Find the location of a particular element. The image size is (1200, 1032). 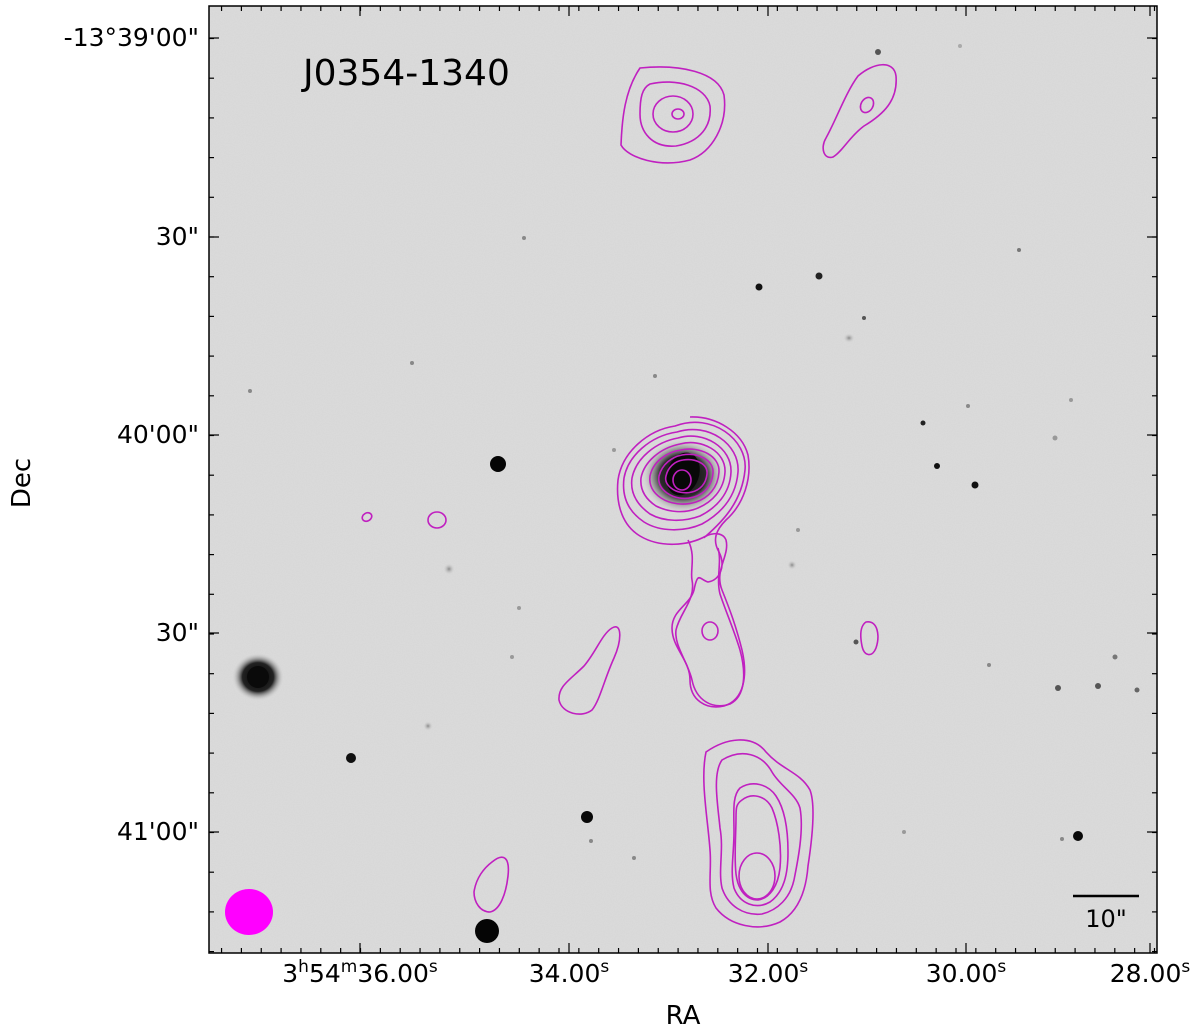

x-tick-label: 3h54m36.00s is located at coordinates (360, 972).